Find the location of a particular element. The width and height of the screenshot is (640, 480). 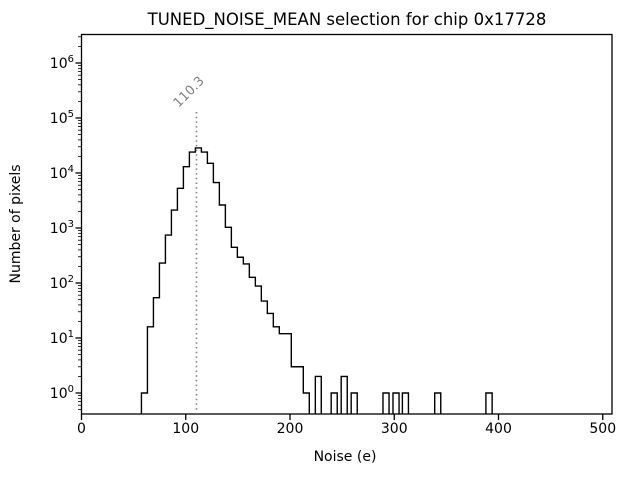

y-axis-label: Number of pixels is located at coordinates (16, 223).